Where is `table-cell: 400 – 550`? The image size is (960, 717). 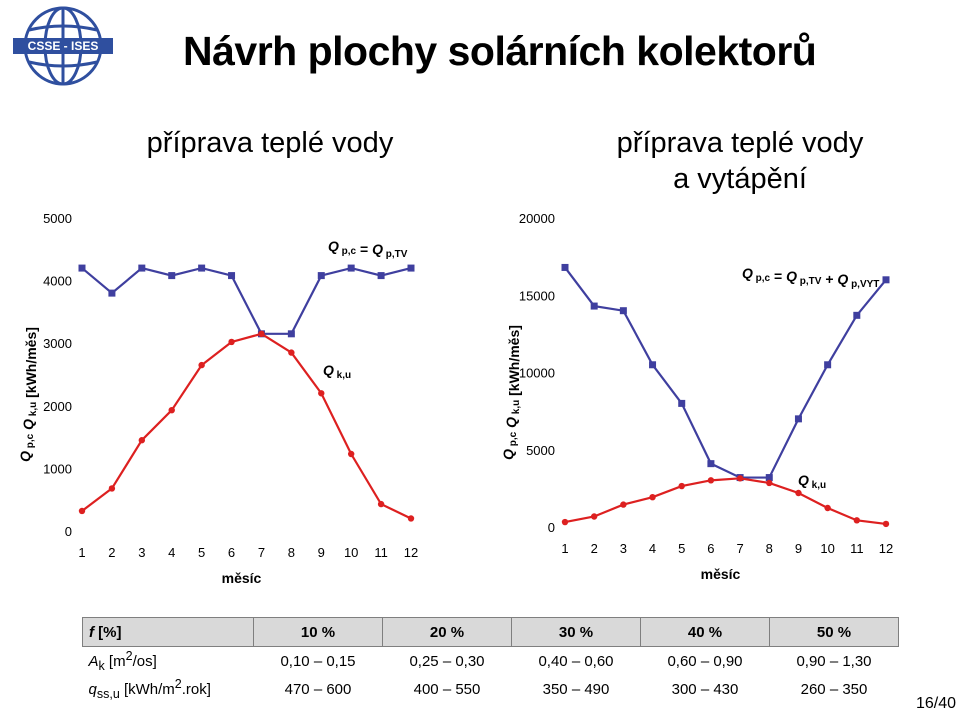
table-cell: 400 – 550 is located at coordinates (447, 689).